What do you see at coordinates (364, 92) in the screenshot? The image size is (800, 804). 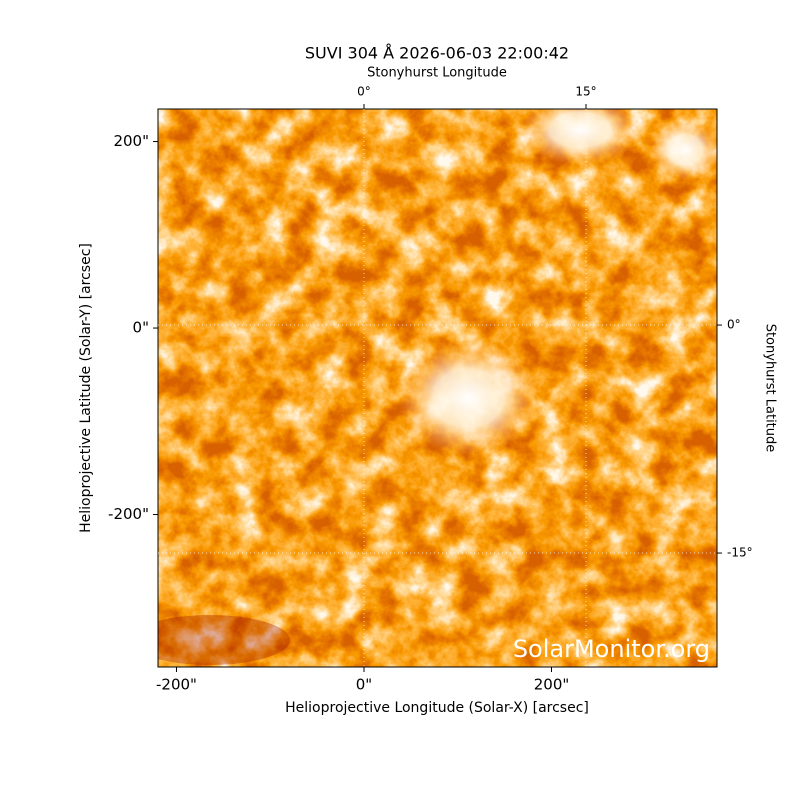 I see `x2-tick-label: 0°` at bounding box center [364, 92].